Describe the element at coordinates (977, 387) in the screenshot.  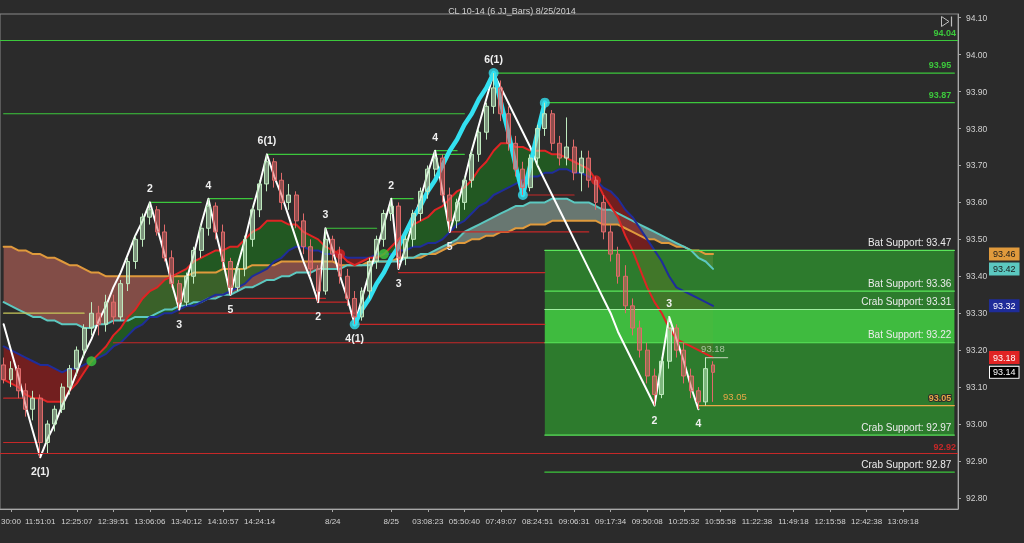
I see `y-tick-label: 93.10` at that location.